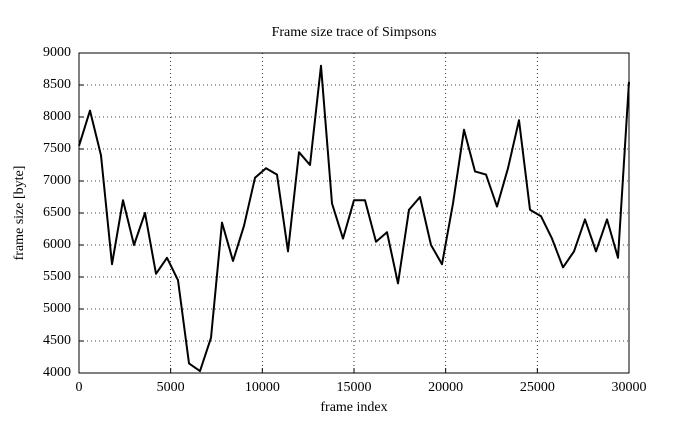  I want to click on y-tick-label: 8500, so click(57, 84).